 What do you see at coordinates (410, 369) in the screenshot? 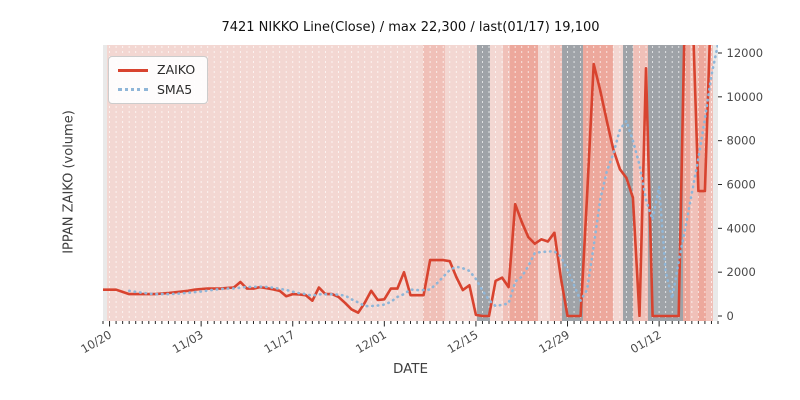
I see `x-axis-label: DATE` at bounding box center [410, 369].